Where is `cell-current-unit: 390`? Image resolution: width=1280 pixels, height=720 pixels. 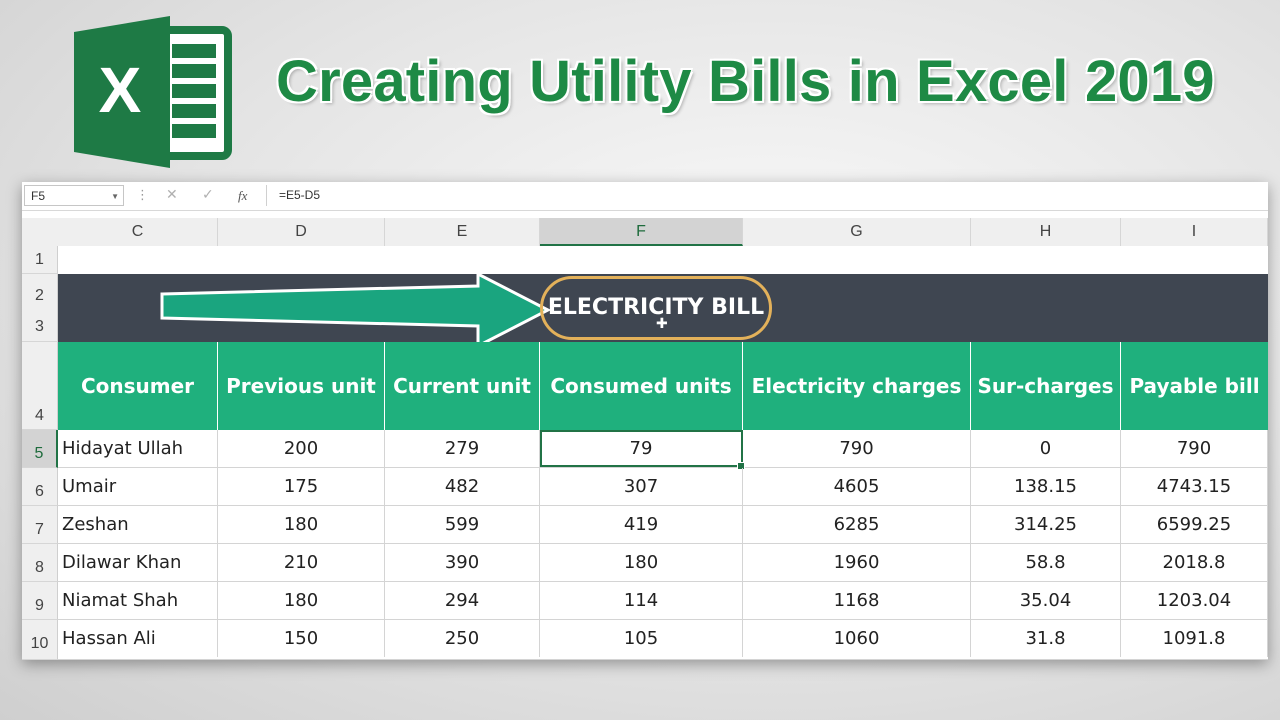 cell-current-unit: 390 is located at coordinates (462, 562).